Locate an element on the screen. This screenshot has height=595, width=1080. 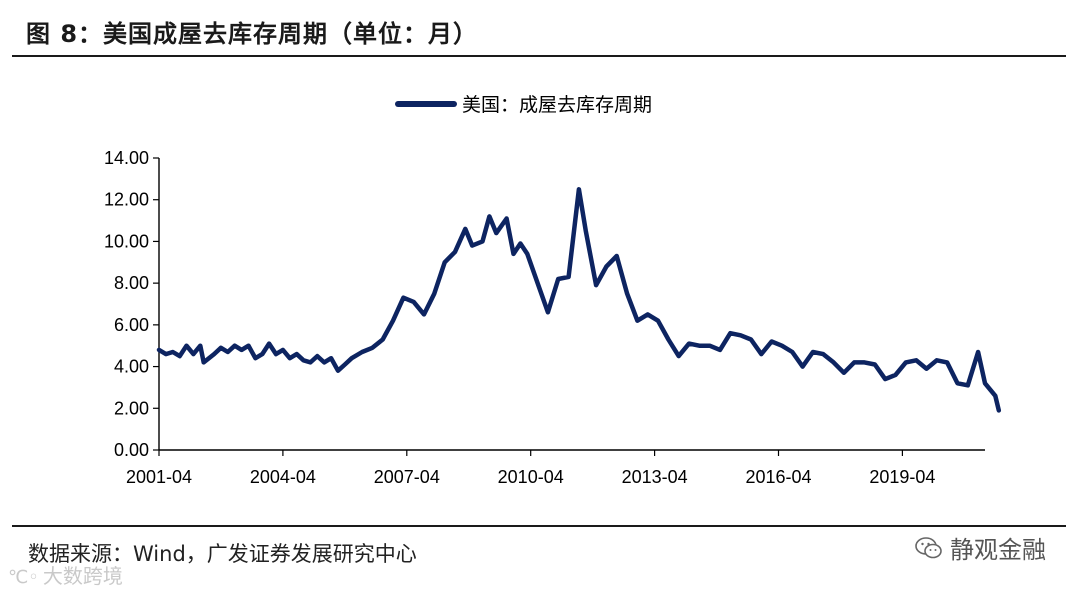
x-tick-label: 2007-04 is located at coordinates (407, 477).